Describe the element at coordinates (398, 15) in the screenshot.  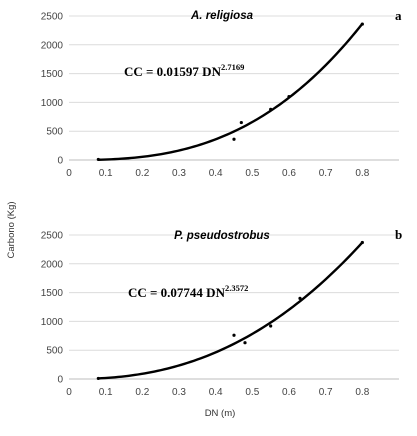
I see `panel-letter: a` at that location.